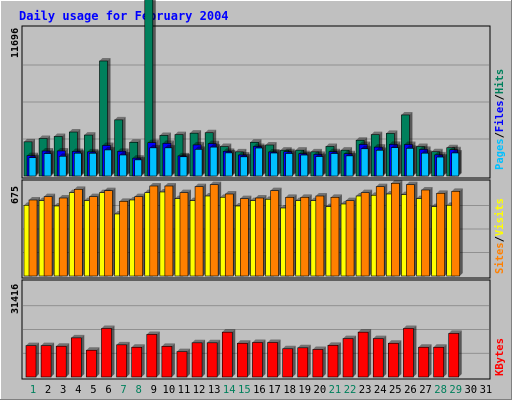  I want to click on kbytes-bar-day-2-top, so click(48, 344).